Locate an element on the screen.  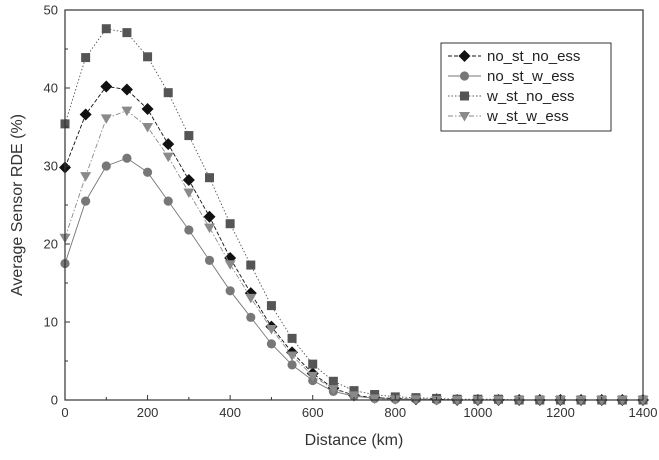
legend-label: w_st_w_ess is located at coordinates (527, 116).